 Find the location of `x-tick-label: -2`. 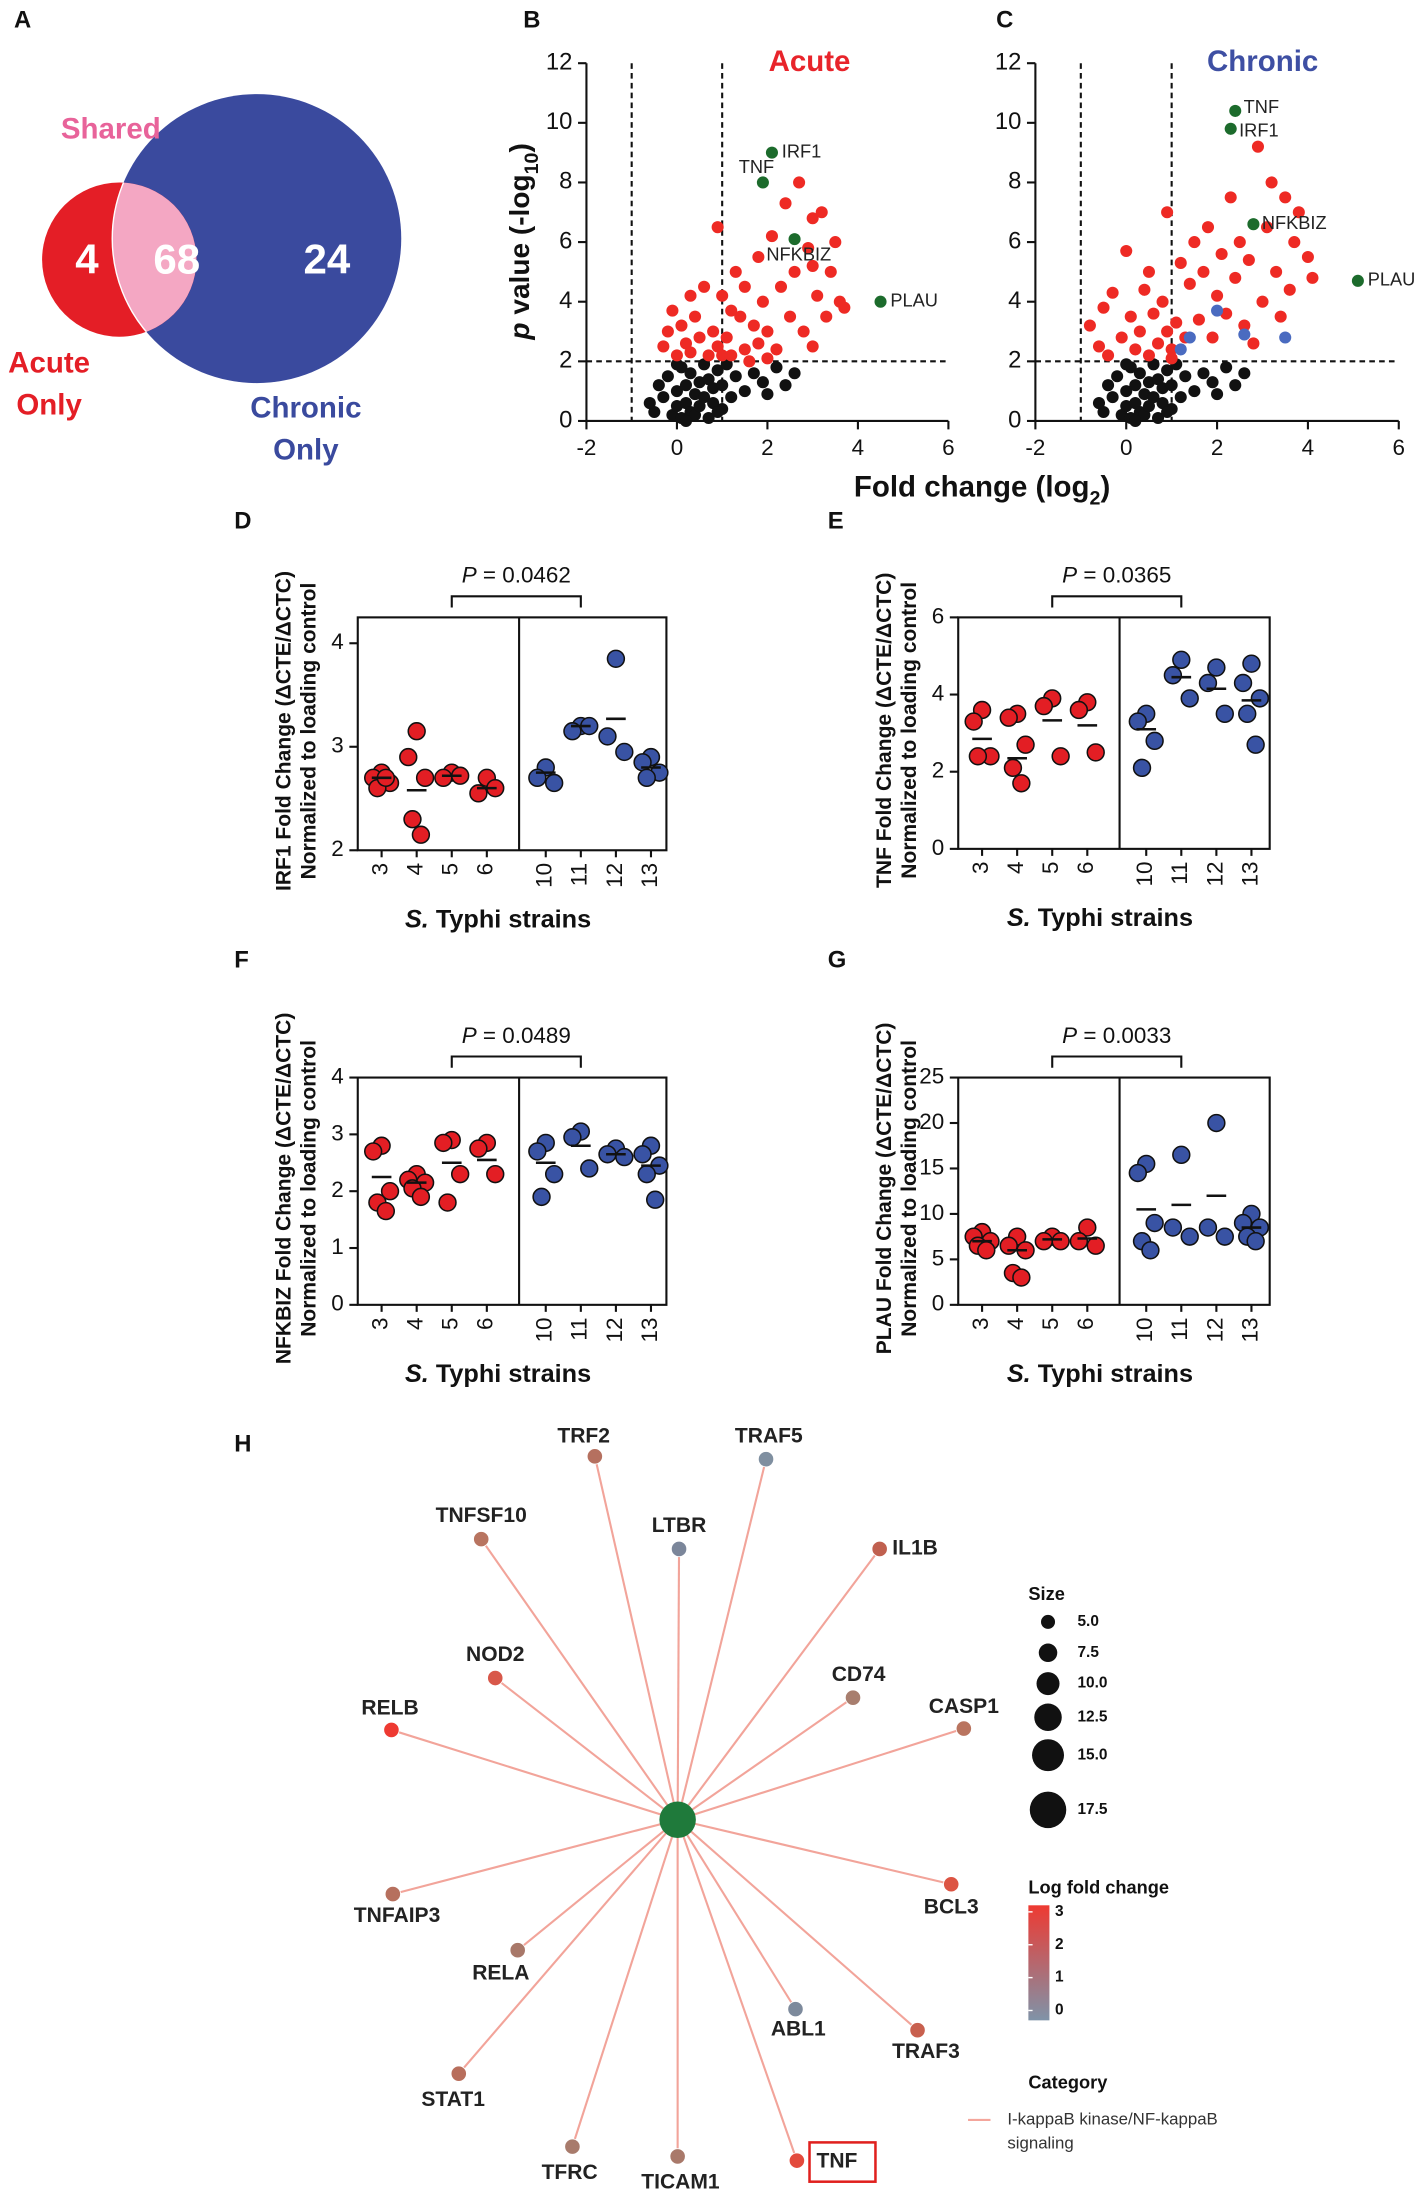

x-tick-label: -2 is located at coordinates (1035, 447).